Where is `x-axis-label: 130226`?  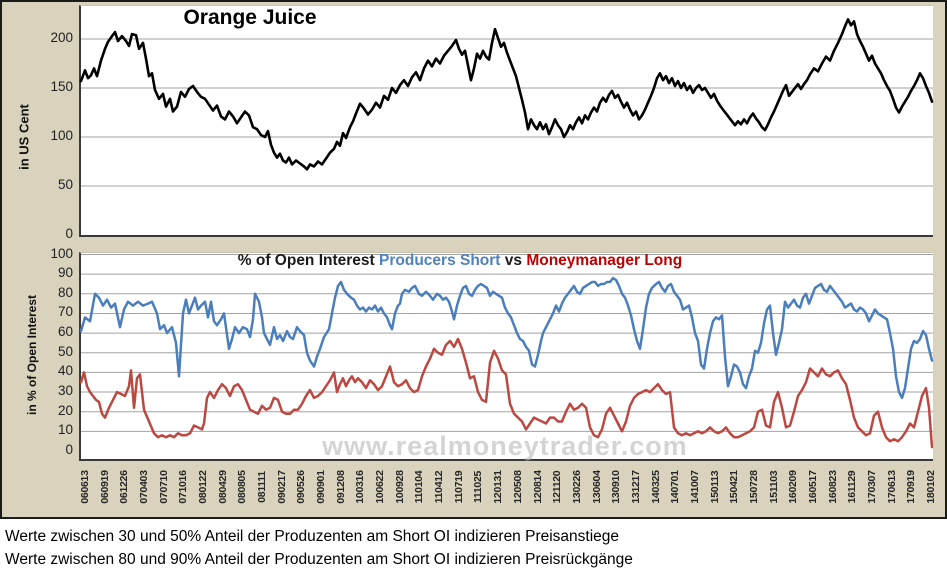 x-axis-label: 130226 is located at coordinates (576, 487).